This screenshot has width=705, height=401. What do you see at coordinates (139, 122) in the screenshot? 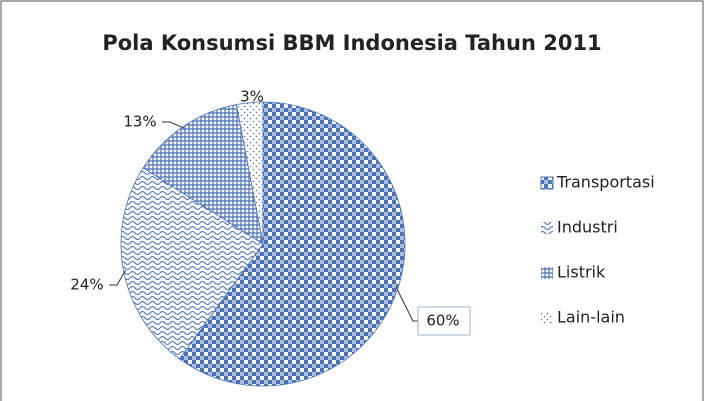
I see `data-label: 13%` at bounding box center [139, 122].